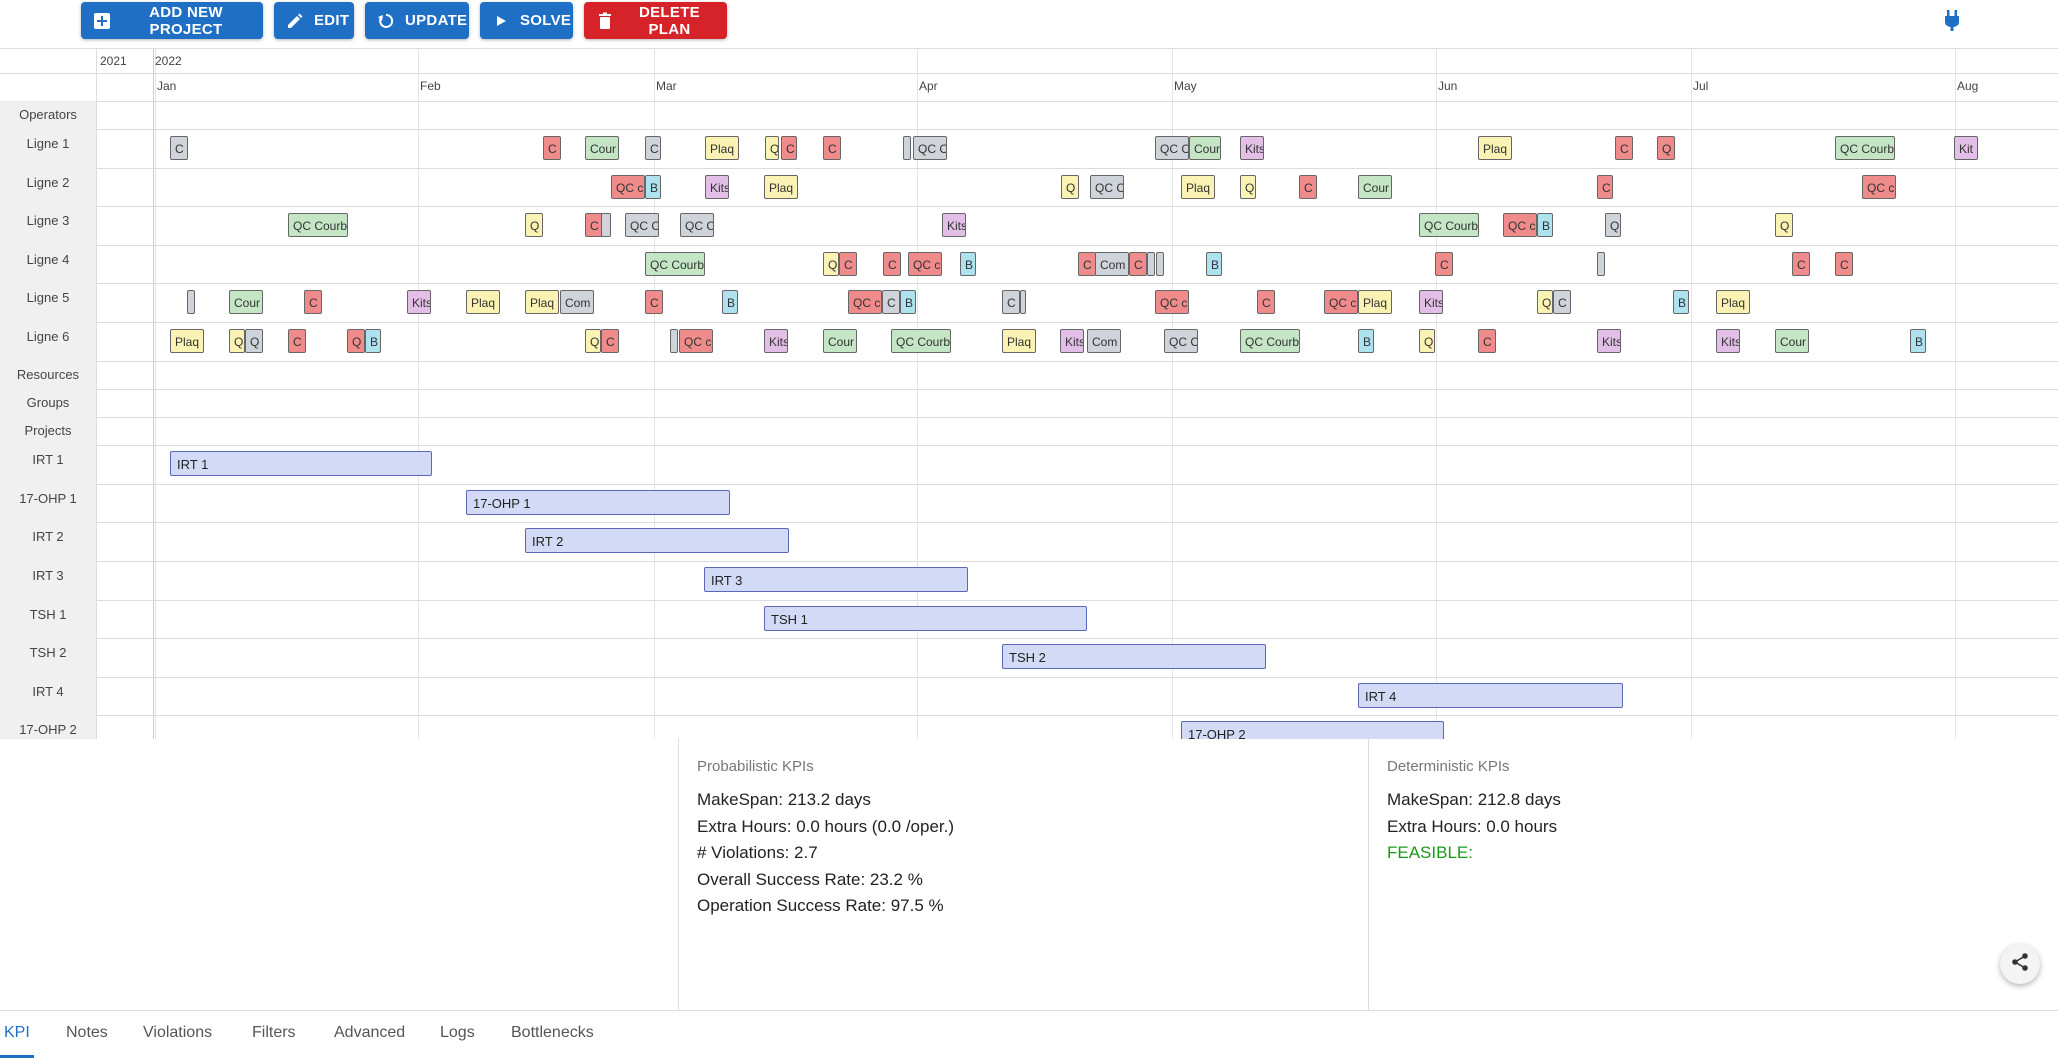 This screenshot has width=2058, height=1058. I want to click on update-button: UPDATE, so click(417, 20).